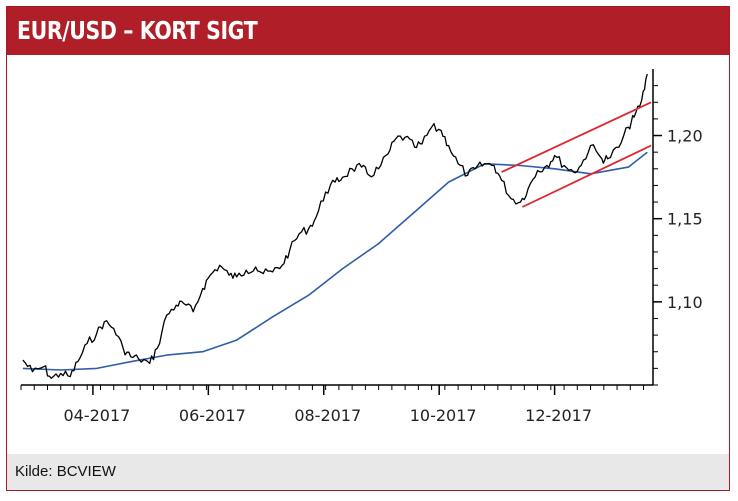 This screenshot has width=738, height=501. I want to click on x-tick-label: 04-2017, so click(96, 415).